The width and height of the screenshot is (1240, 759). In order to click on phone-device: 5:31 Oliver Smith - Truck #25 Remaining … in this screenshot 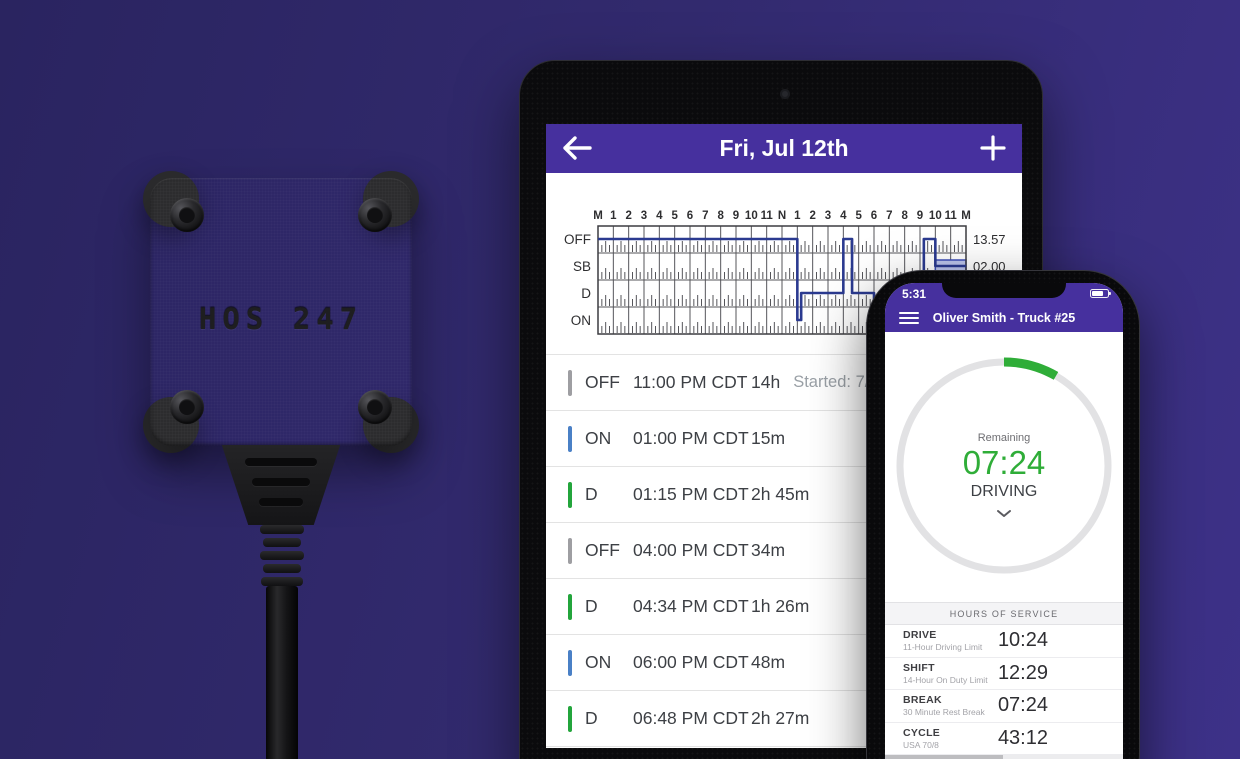, I will do `click(1003, 514)`.